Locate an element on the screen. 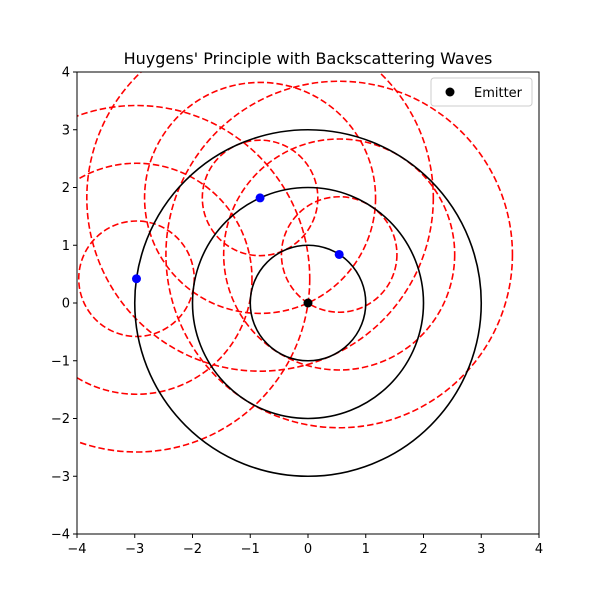 This screenshot has height=600, width=600. wavefront-circle is located at coordinates (308, 303).